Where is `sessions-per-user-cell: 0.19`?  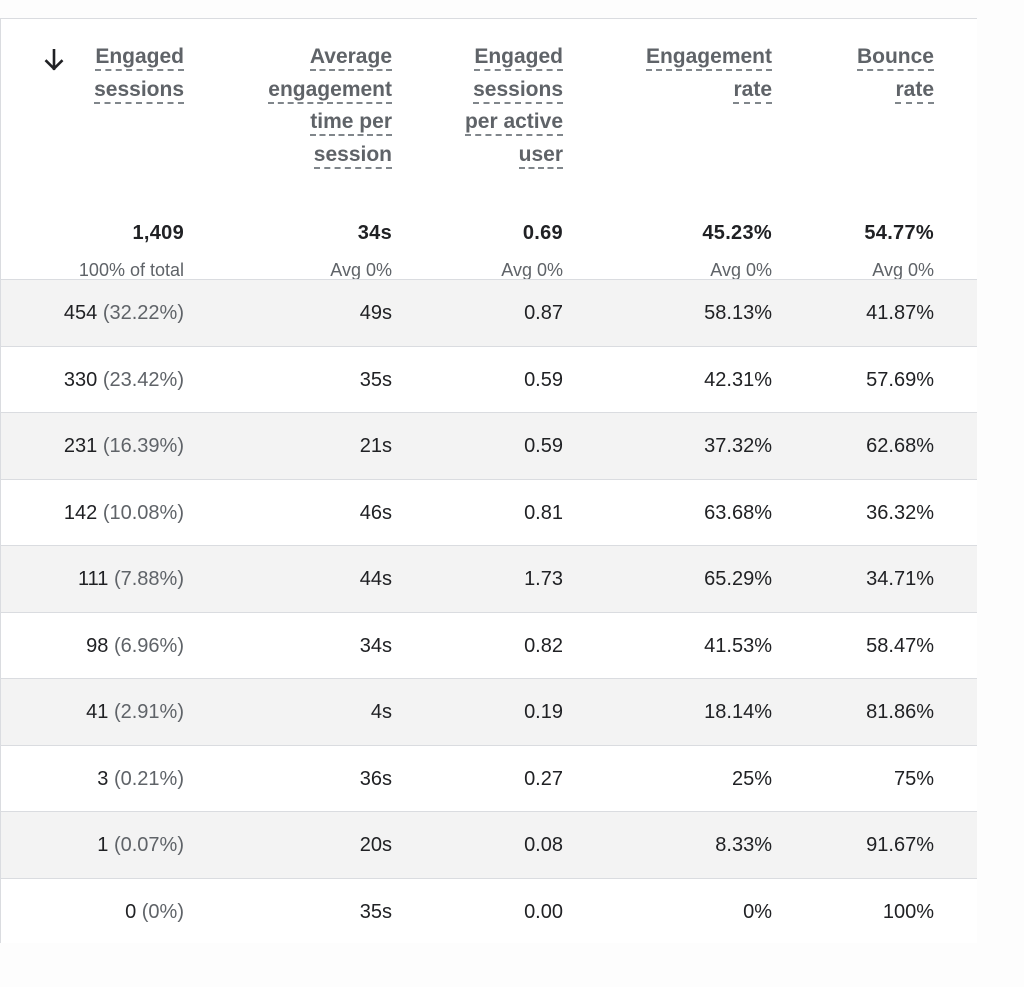
sessions-per-user-cell: 0.19 is located at coordinates (543, 712).